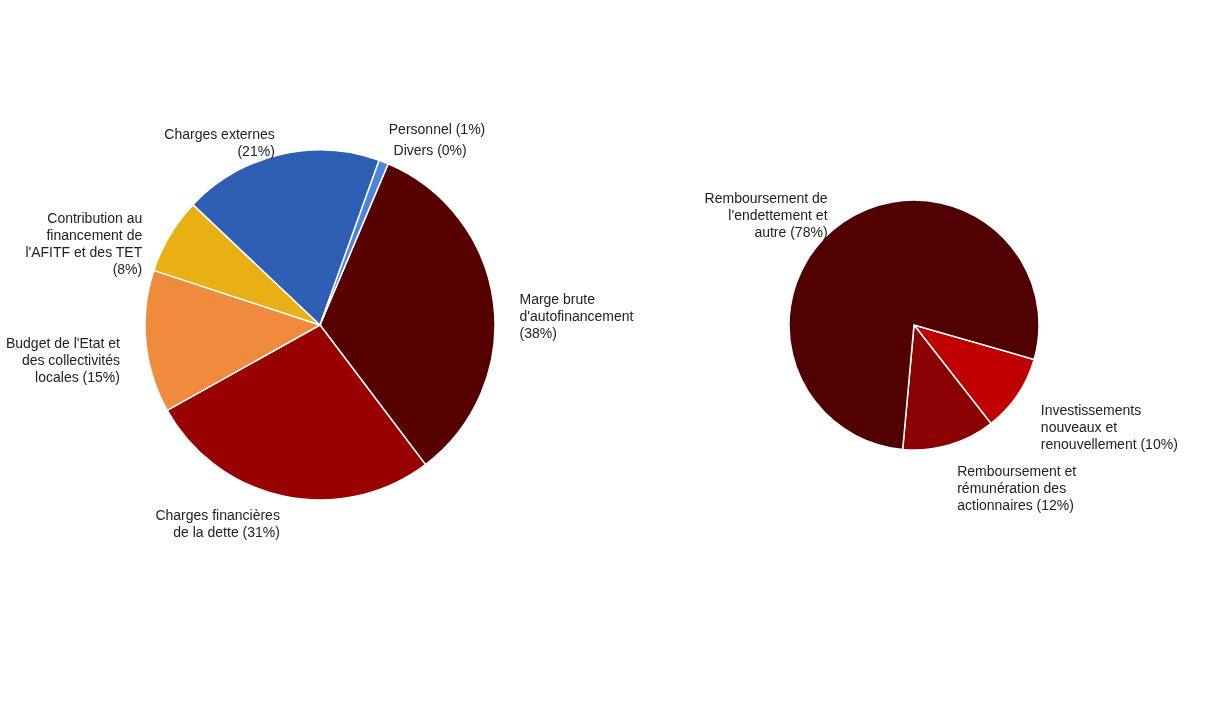 Image resolution: width=1214 pixels, height=711 pixels. I want to click on slice-label: Charges financières de la dette (31%), so click(217, 523).